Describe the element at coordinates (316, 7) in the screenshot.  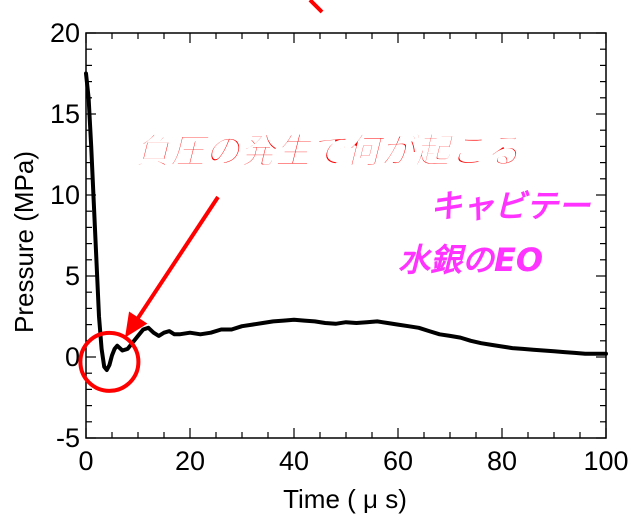
I see `cropped-red-arc` at that location.